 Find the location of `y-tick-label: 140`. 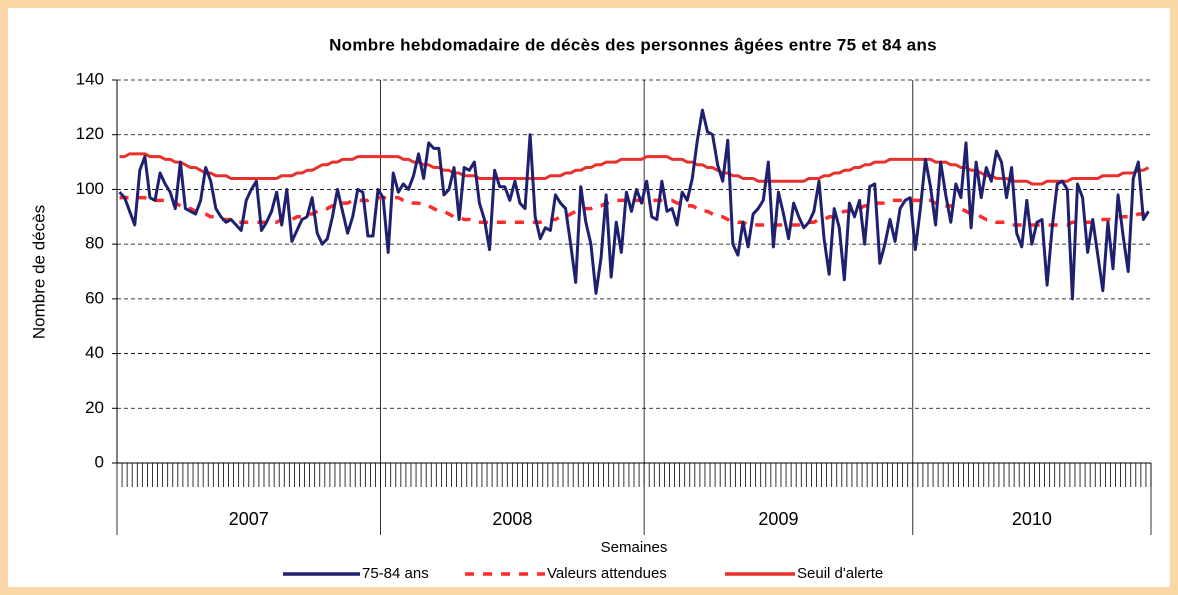

y-tick-label: 140 is located at coordinates (90, 78).